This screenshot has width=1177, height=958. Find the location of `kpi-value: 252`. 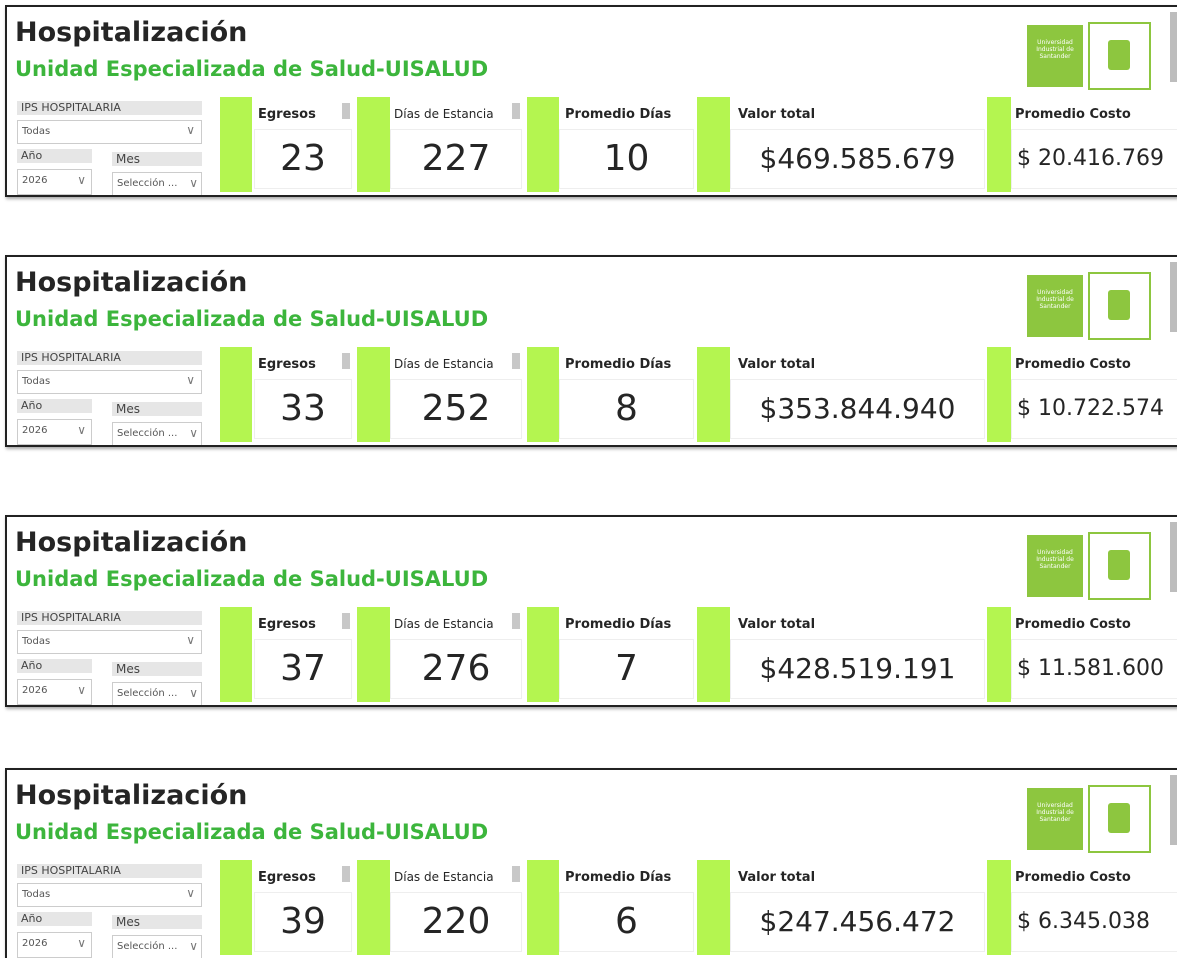

kpi-value: 252 is located at coordinates (456, 408).